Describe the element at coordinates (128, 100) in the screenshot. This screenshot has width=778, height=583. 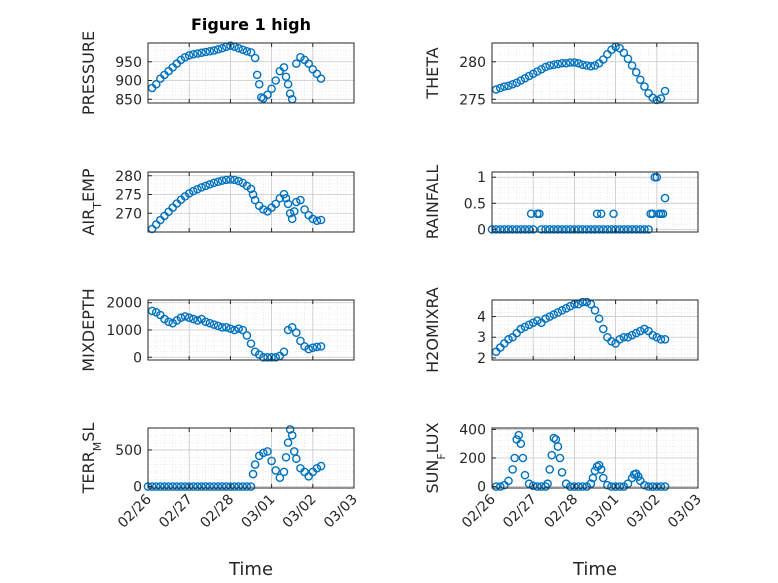
I see `y-tick-label: 850` at that location.